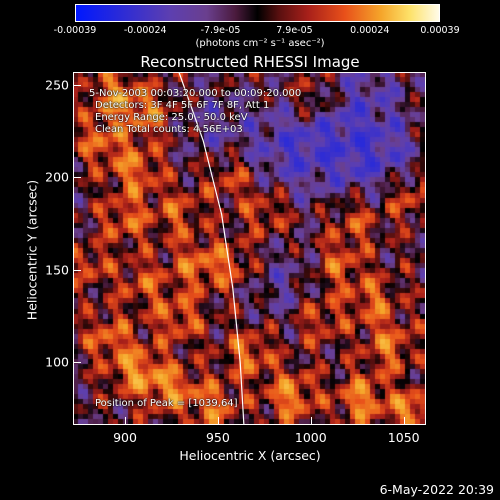 The width and height of the screenshot is (500, 500). Describe the element at coordinates (440, 30) in the screenshot. I see `colorbar-tick-label: 0.00039` at that location.